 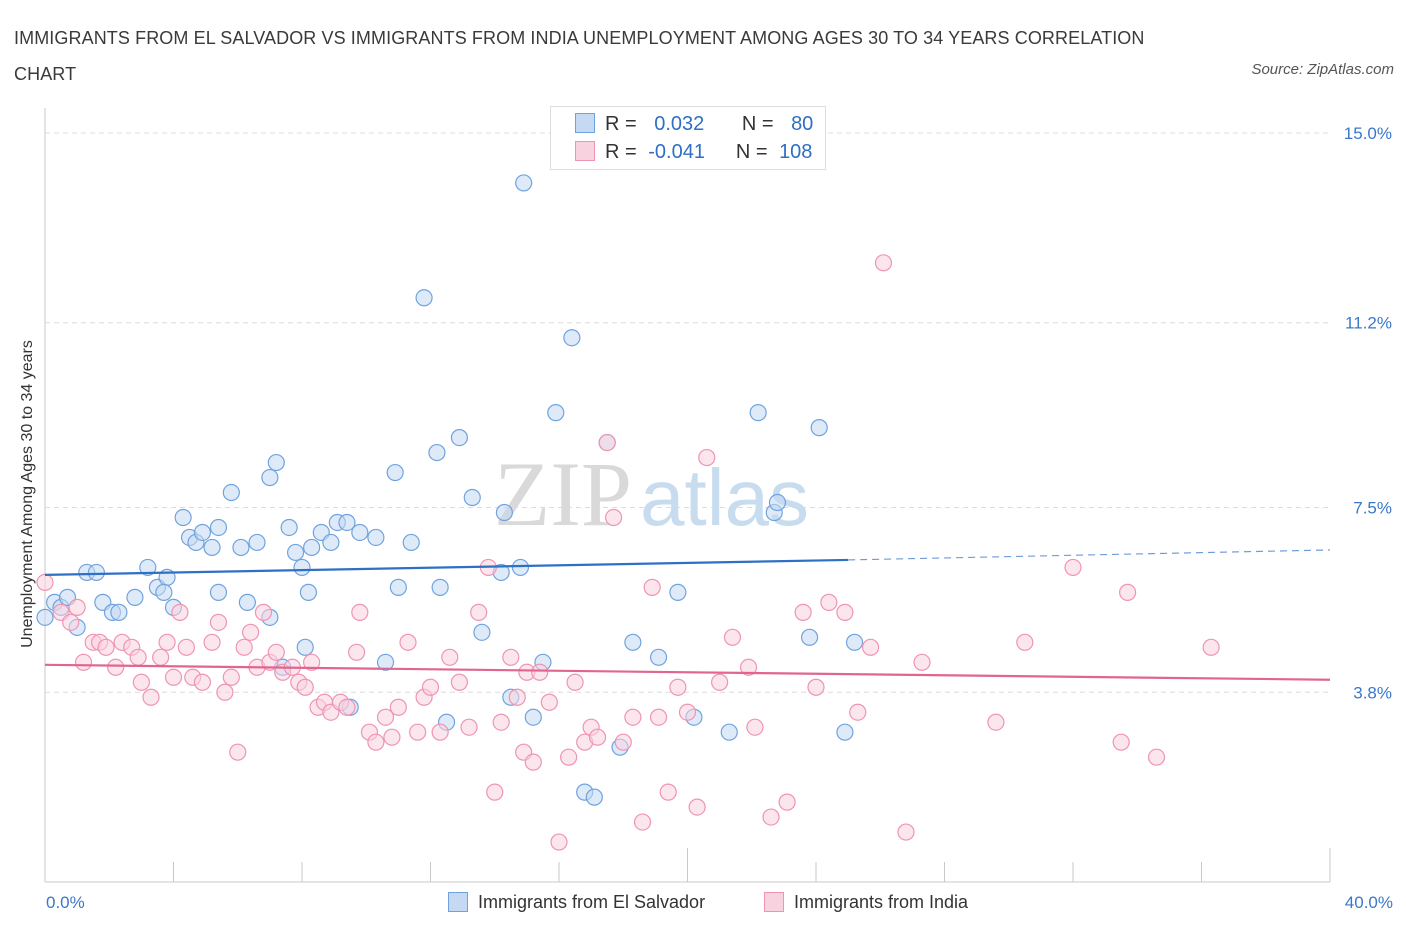 What do you see at coordinates (1368, 323) in the screenshot?
I see `y-tick-label: 11.2%` at bounding box center [1368, 323].